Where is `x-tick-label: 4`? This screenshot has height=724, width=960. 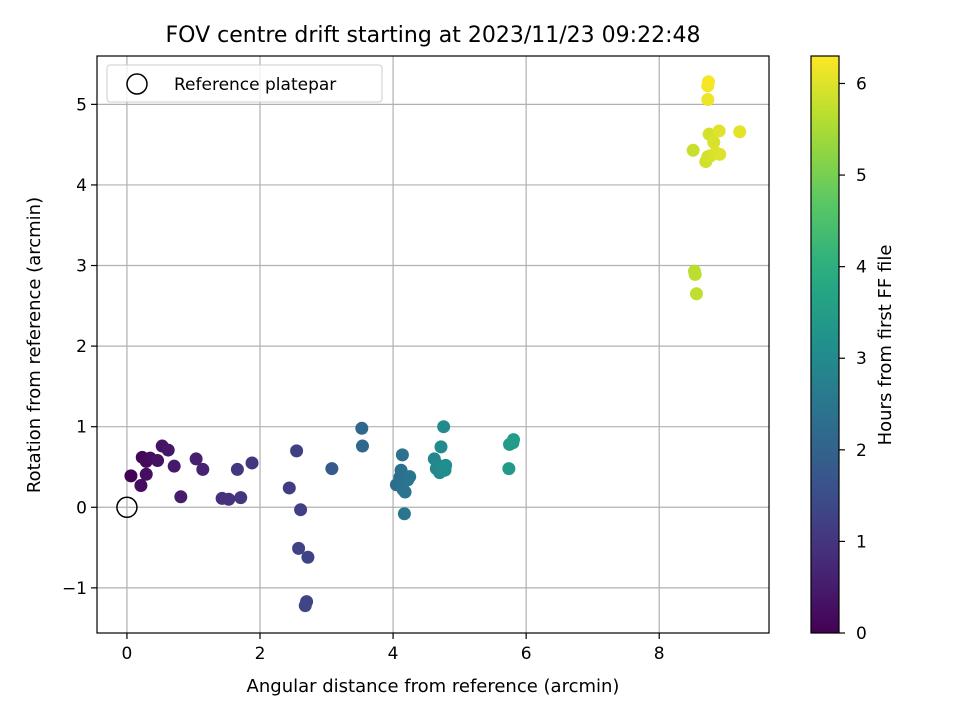
x-tick-label: 4 is located at coordinates (393, 654).